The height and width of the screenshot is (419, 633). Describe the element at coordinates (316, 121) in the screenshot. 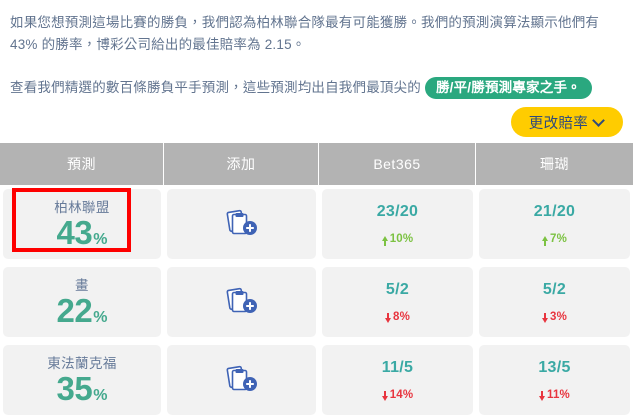

I see `toolbar: 更改賠率` at that location.